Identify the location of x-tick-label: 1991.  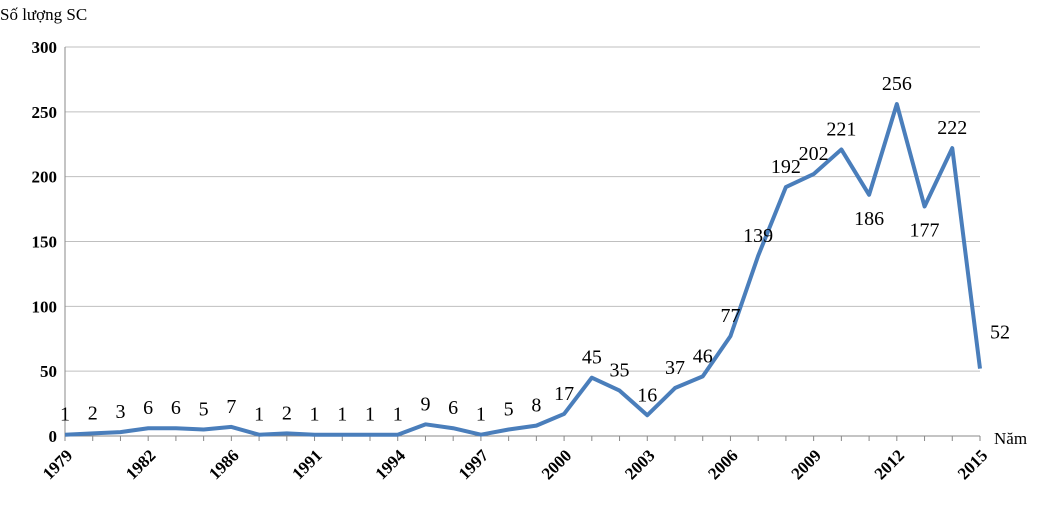
(306, 464).